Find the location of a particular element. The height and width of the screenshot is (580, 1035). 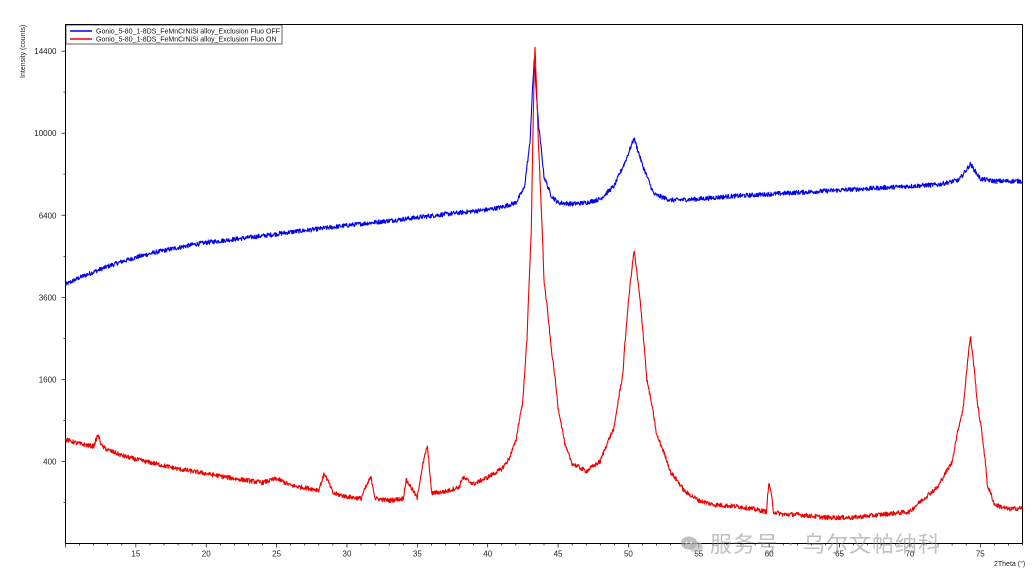

y-axis-title: Intensity (counts) is located at coordinates (23, 51).